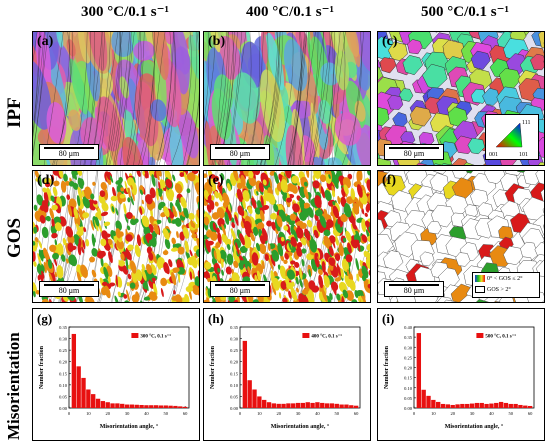  I want to click on gos-white-swatch, so click(480, 289).